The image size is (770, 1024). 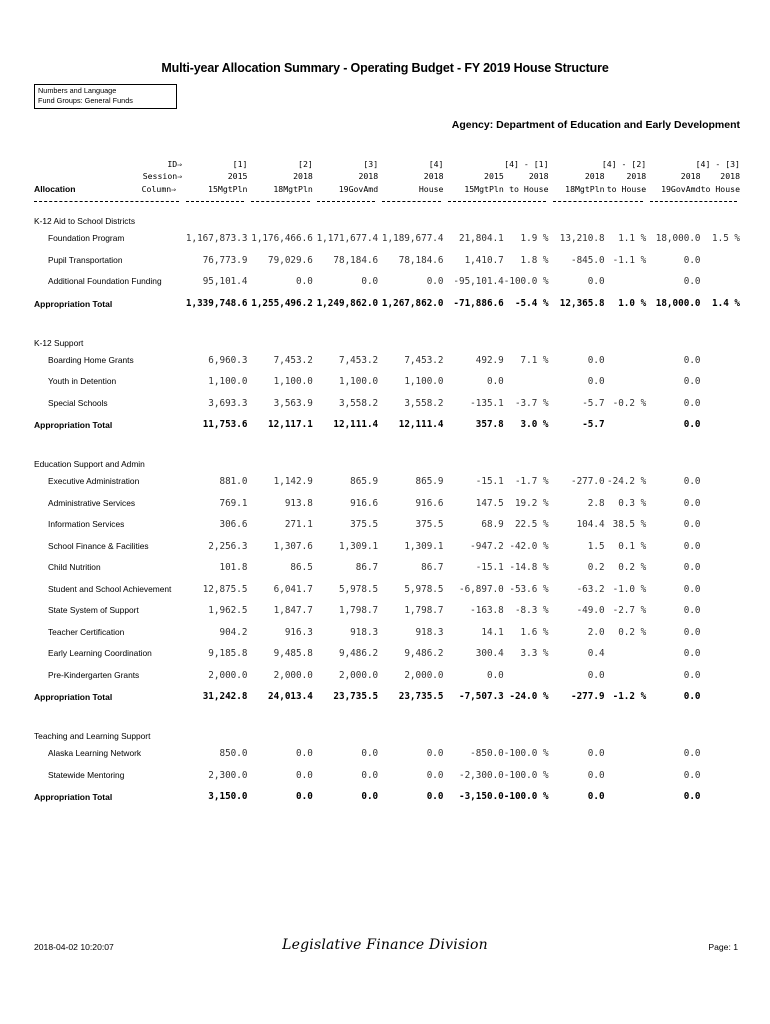 I want to click on value-19govamd: 5,978.5, so click(x=358, y=589).